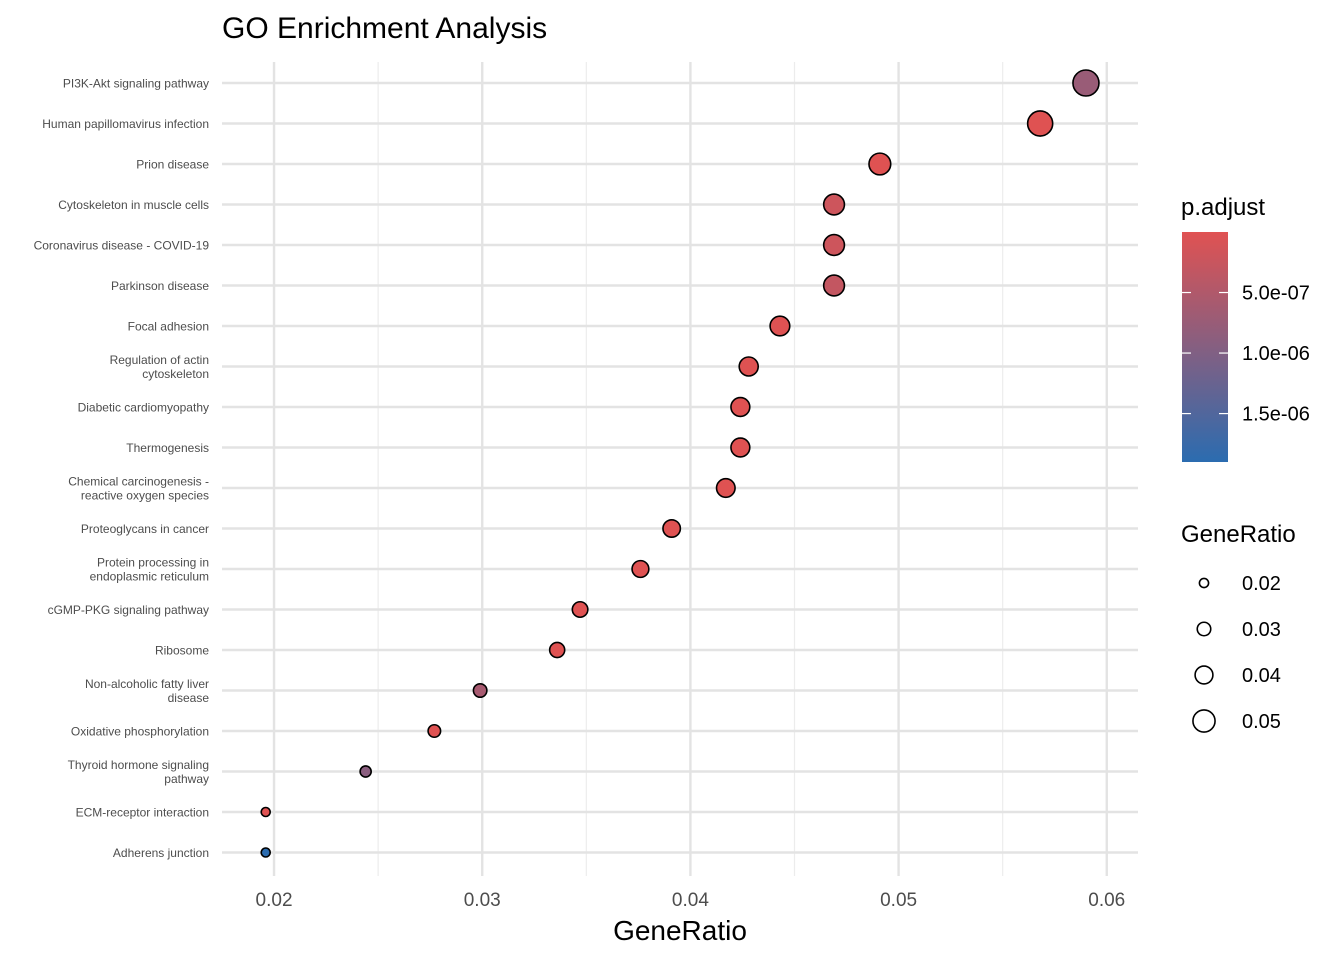  I want to click on y-tick-label: Human papillomavirus infection, so click(125, 124).